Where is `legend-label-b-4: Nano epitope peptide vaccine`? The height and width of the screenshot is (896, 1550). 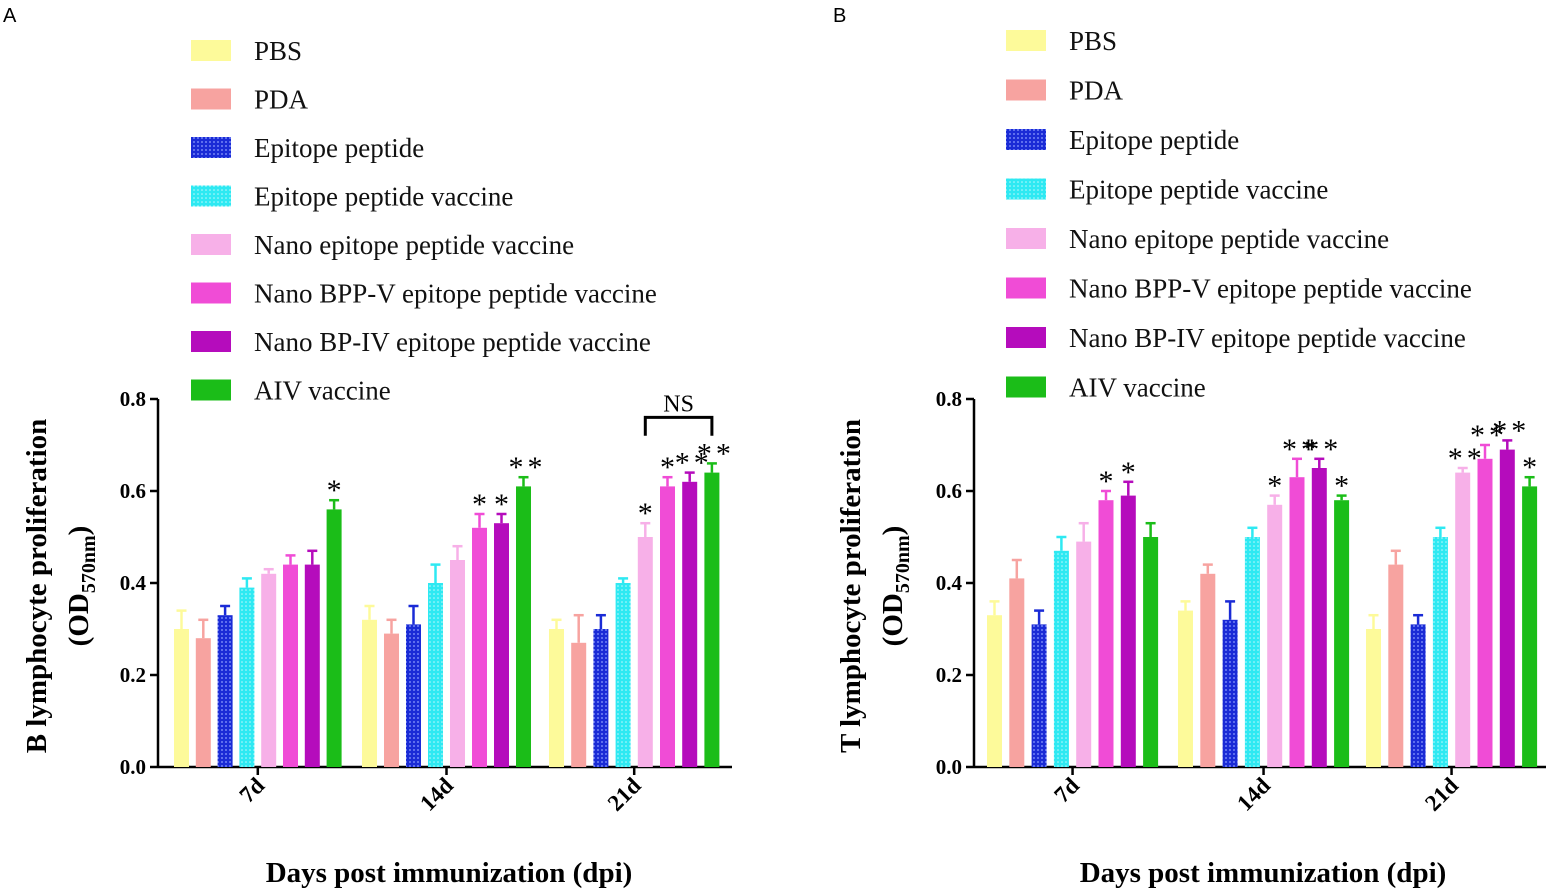
legend-label-b-4: Nano epitope peptide vaccine is located at coordinates (1229, 239).